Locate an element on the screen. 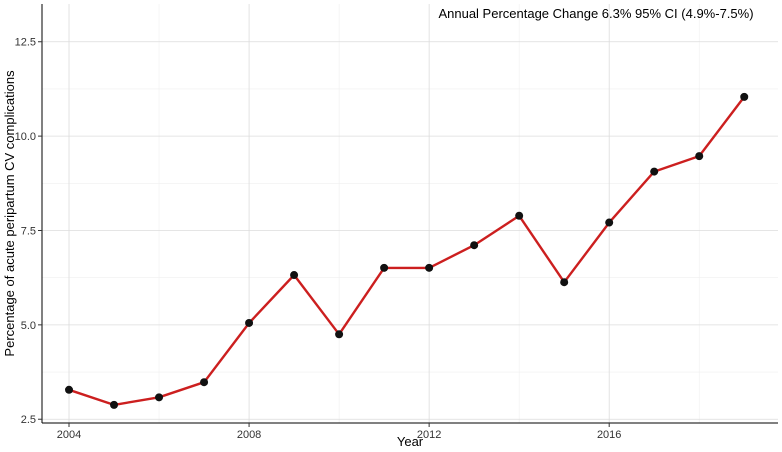  y-tick-label: 7.5 is located at coordinates (28, 231).